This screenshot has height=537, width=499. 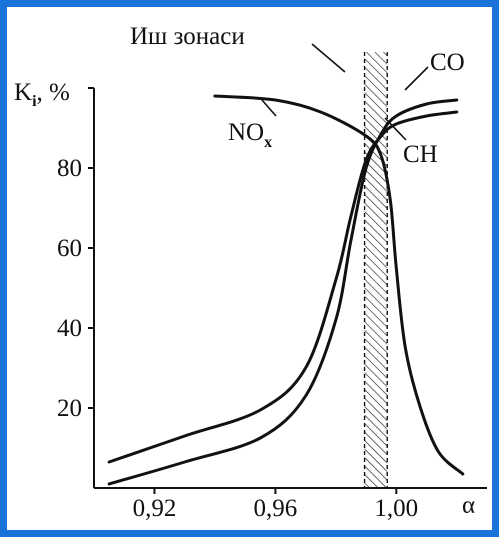 I want to click on series-label-nox-main: NO, so click(x=246, y=132).